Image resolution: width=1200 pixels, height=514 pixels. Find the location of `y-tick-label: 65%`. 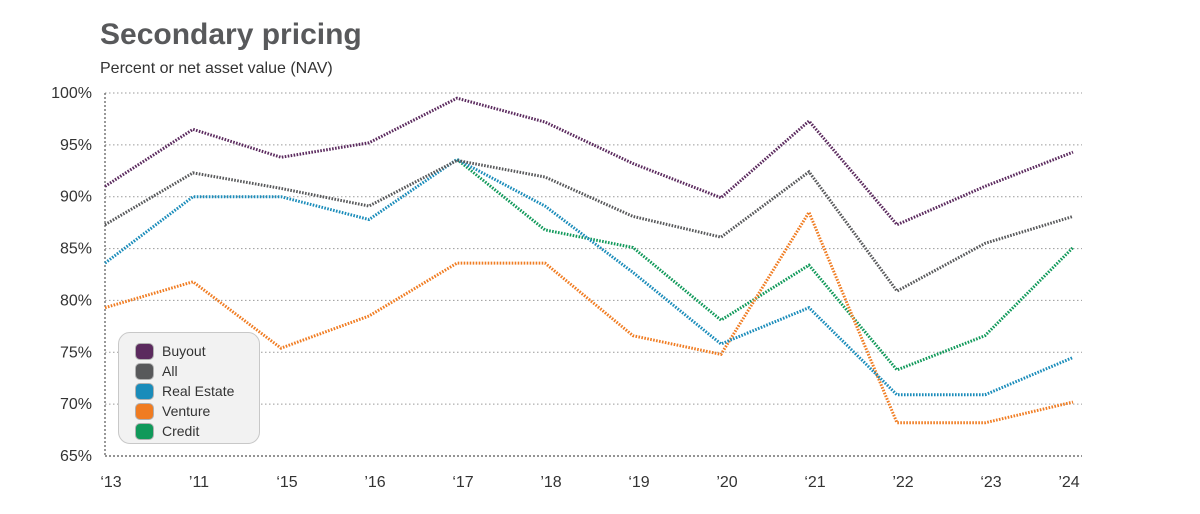

y-tick-label: 65% is located at coordinates (76, 456).